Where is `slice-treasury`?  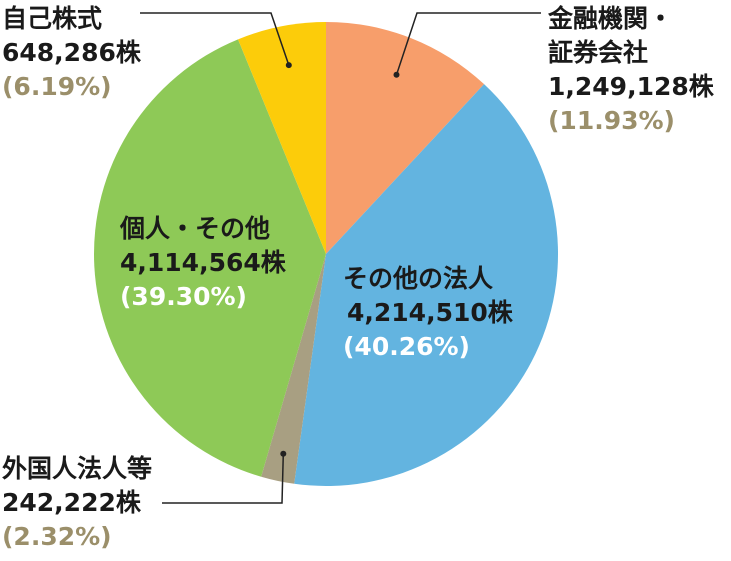
slice-treasury is located at coordinates (282, 138).